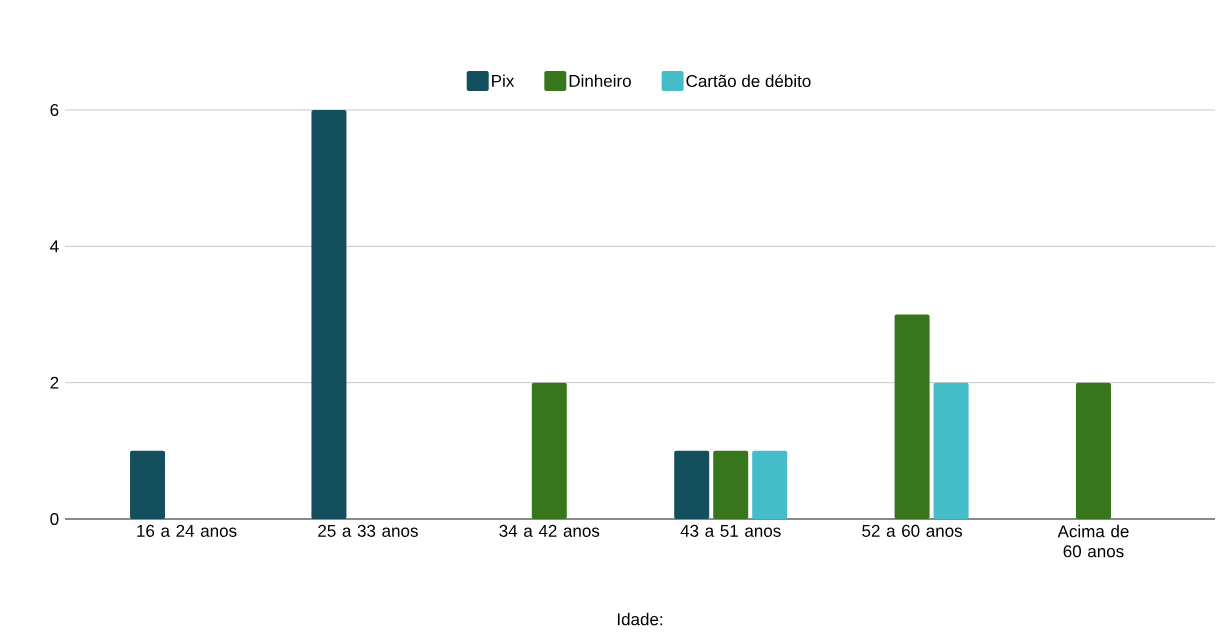  Describe the element at coordinates (600, 80) in the screenshot. I see `legend-label: Dinheiro` at that location.